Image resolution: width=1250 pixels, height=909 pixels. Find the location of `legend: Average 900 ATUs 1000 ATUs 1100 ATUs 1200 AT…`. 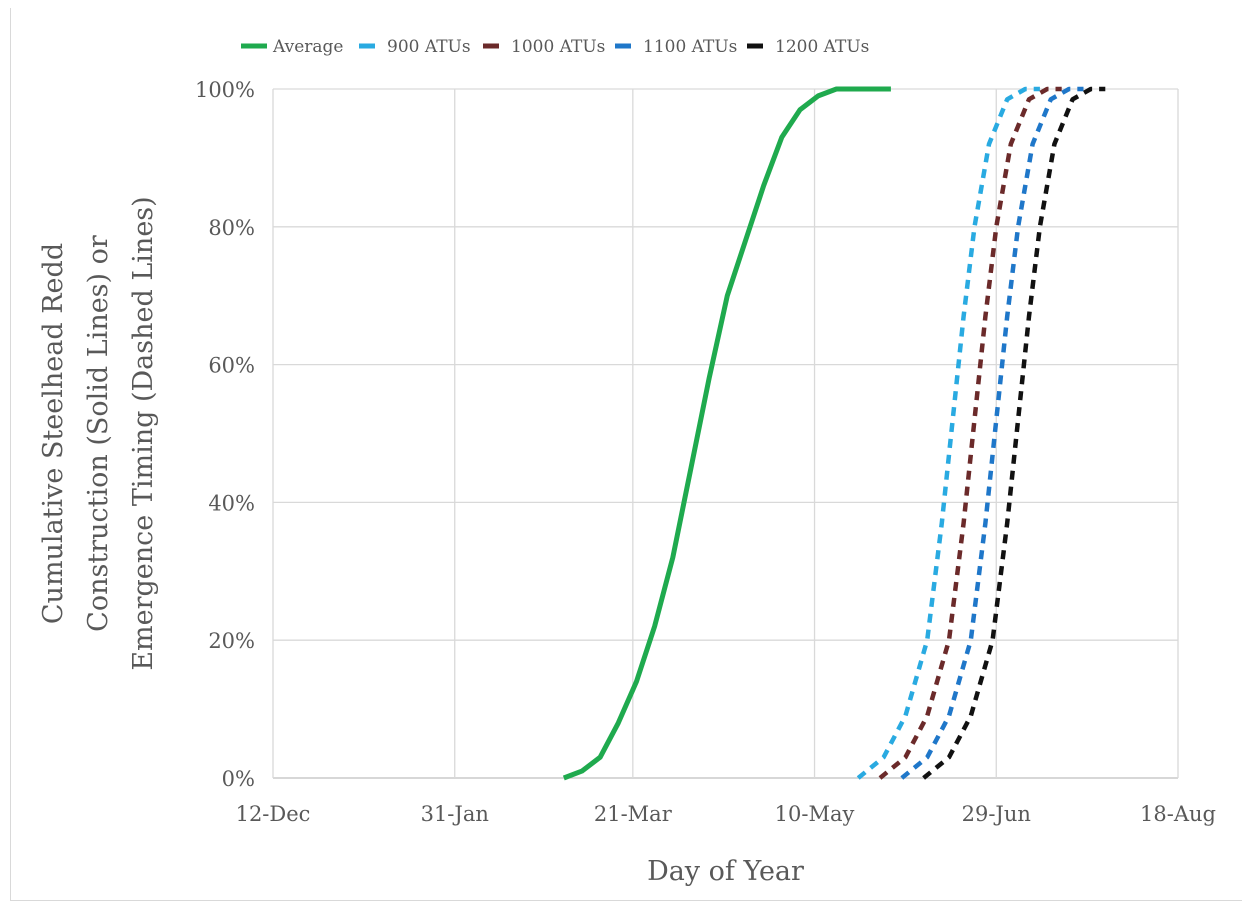

legend: Average 900 ATUs 1000 ATUs 1100 ATUs 1200 AT… is located at coordinates (555, 47).